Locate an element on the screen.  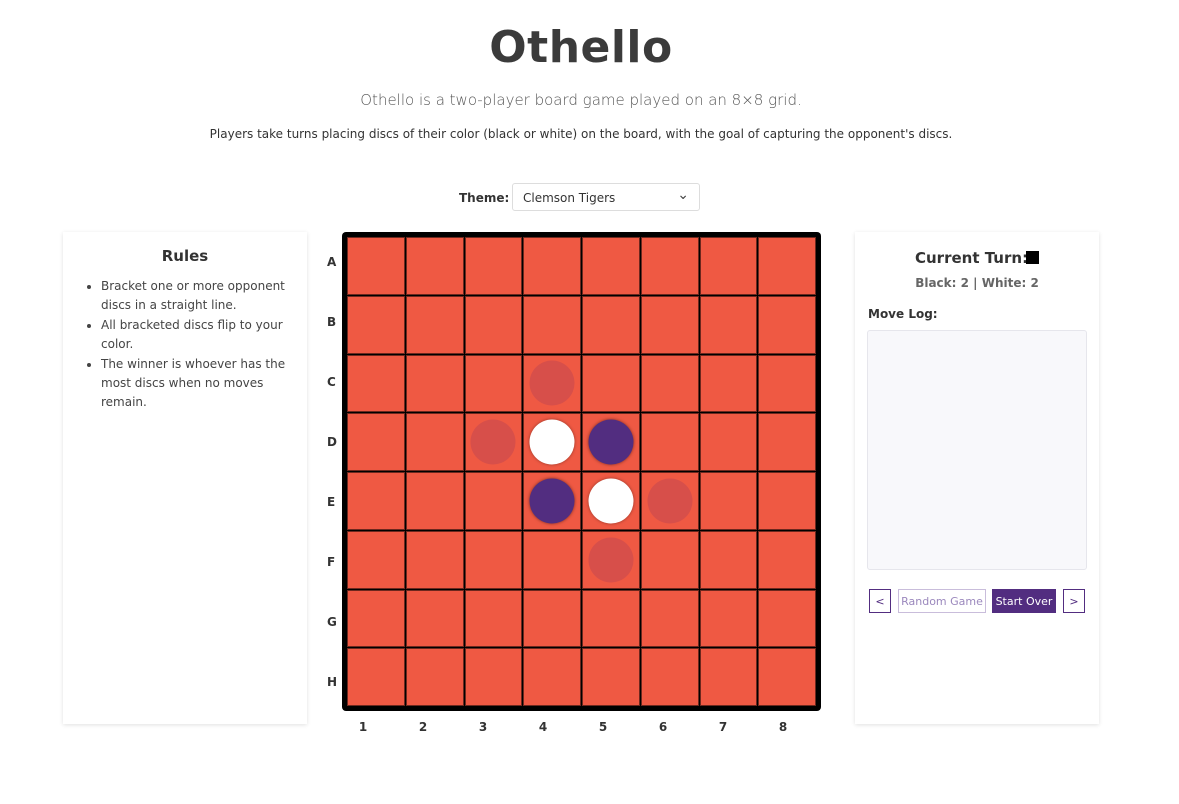
board-cell-a3 is located at coordinates (493, 266).